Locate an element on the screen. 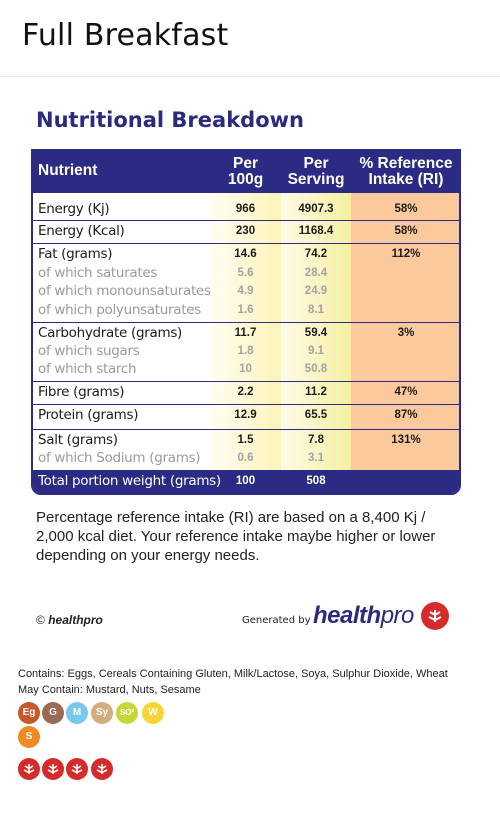 Image resolution: width=500 pixels, height=826 pixels. table-row: Carbohydrate (grams) 11.7 59.4 3% is located at coordinates (246, 333).